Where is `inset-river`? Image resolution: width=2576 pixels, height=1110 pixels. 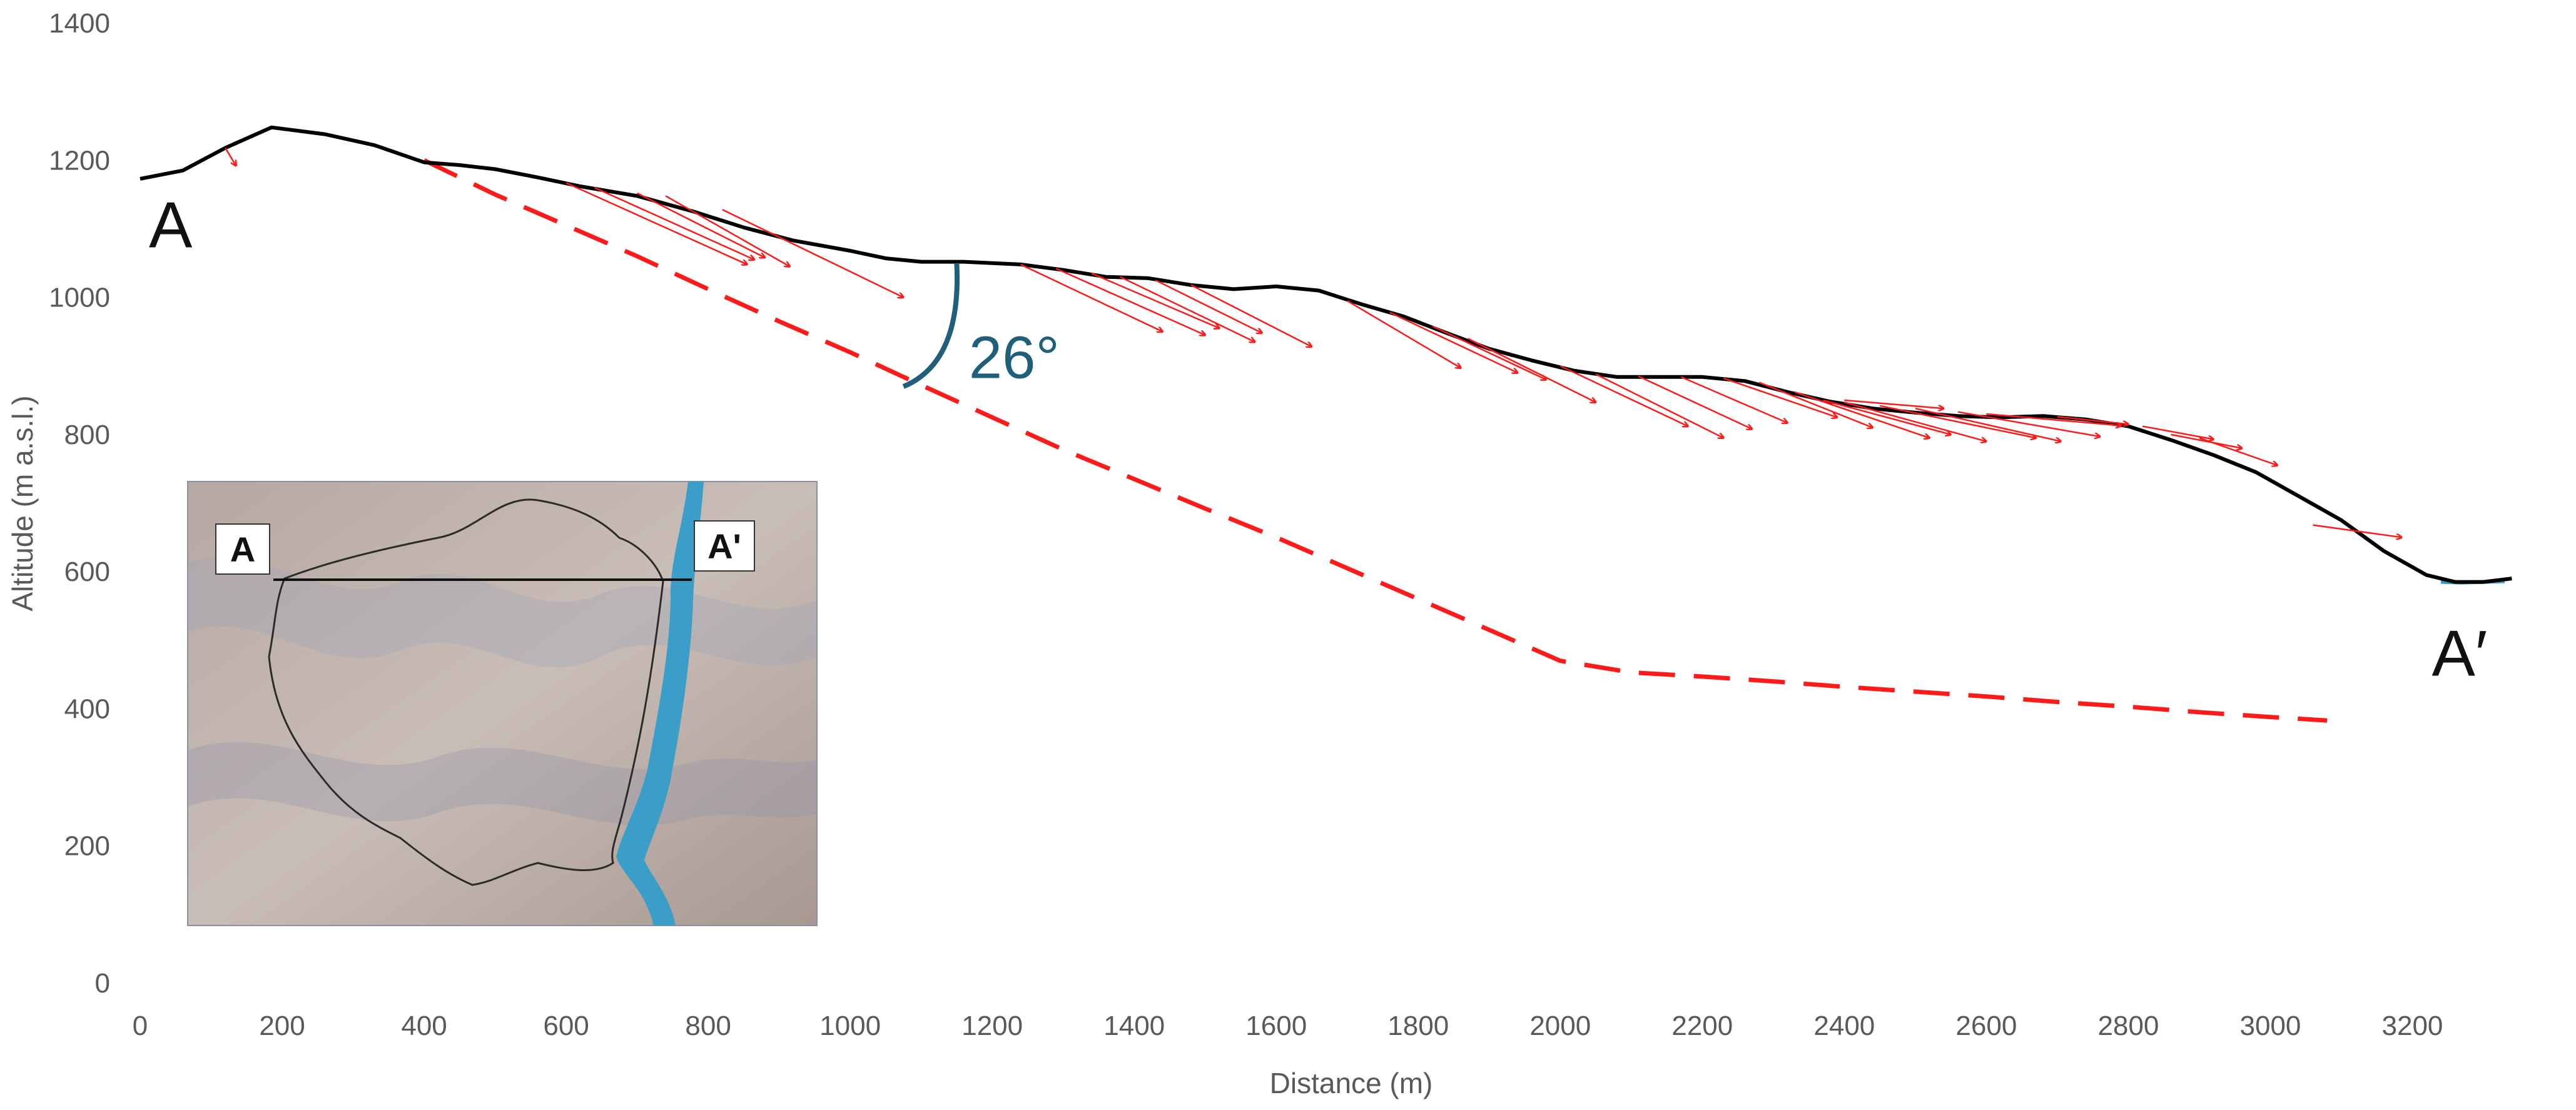 inset-river is located at coordinates (660, 704).